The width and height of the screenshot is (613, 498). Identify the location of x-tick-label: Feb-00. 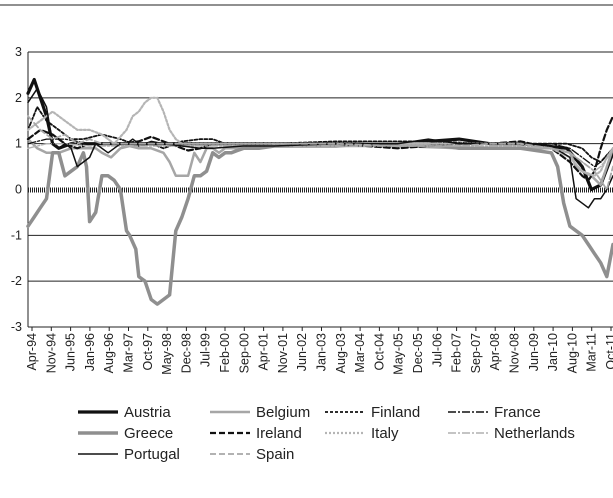
(225, 353).